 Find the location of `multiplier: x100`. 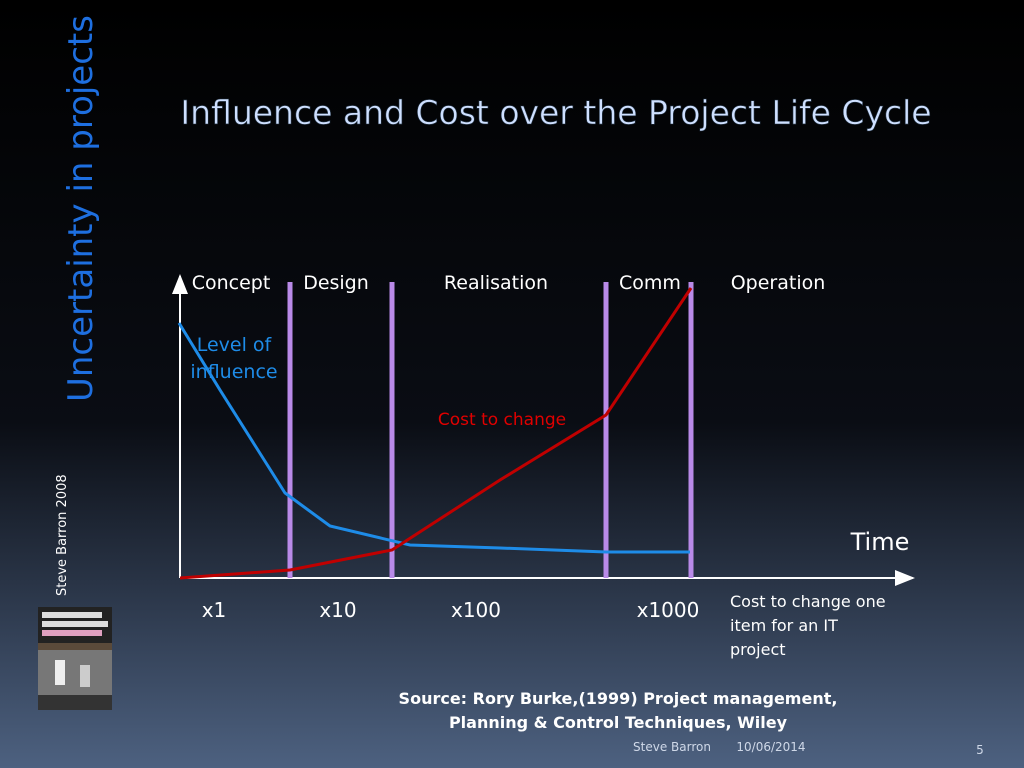

multiplier: x100 is located at coordinates (476, 610).